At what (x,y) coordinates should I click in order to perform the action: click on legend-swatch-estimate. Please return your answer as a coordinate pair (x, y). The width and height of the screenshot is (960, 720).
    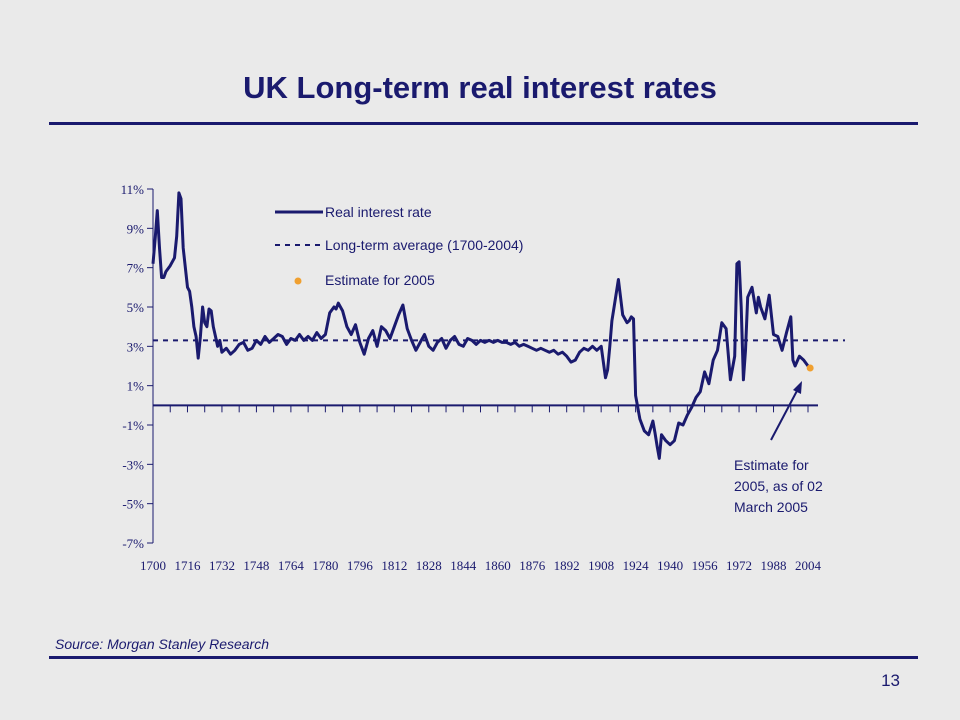
    Looking at the image, I should click on (298, 281).